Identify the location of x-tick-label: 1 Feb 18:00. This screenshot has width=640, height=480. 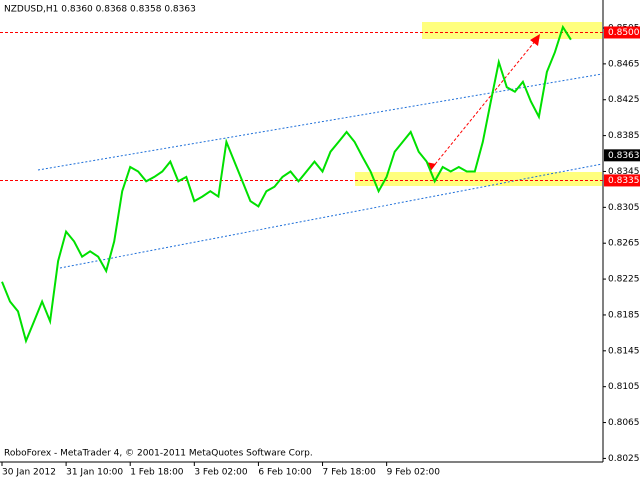
(157, 473).